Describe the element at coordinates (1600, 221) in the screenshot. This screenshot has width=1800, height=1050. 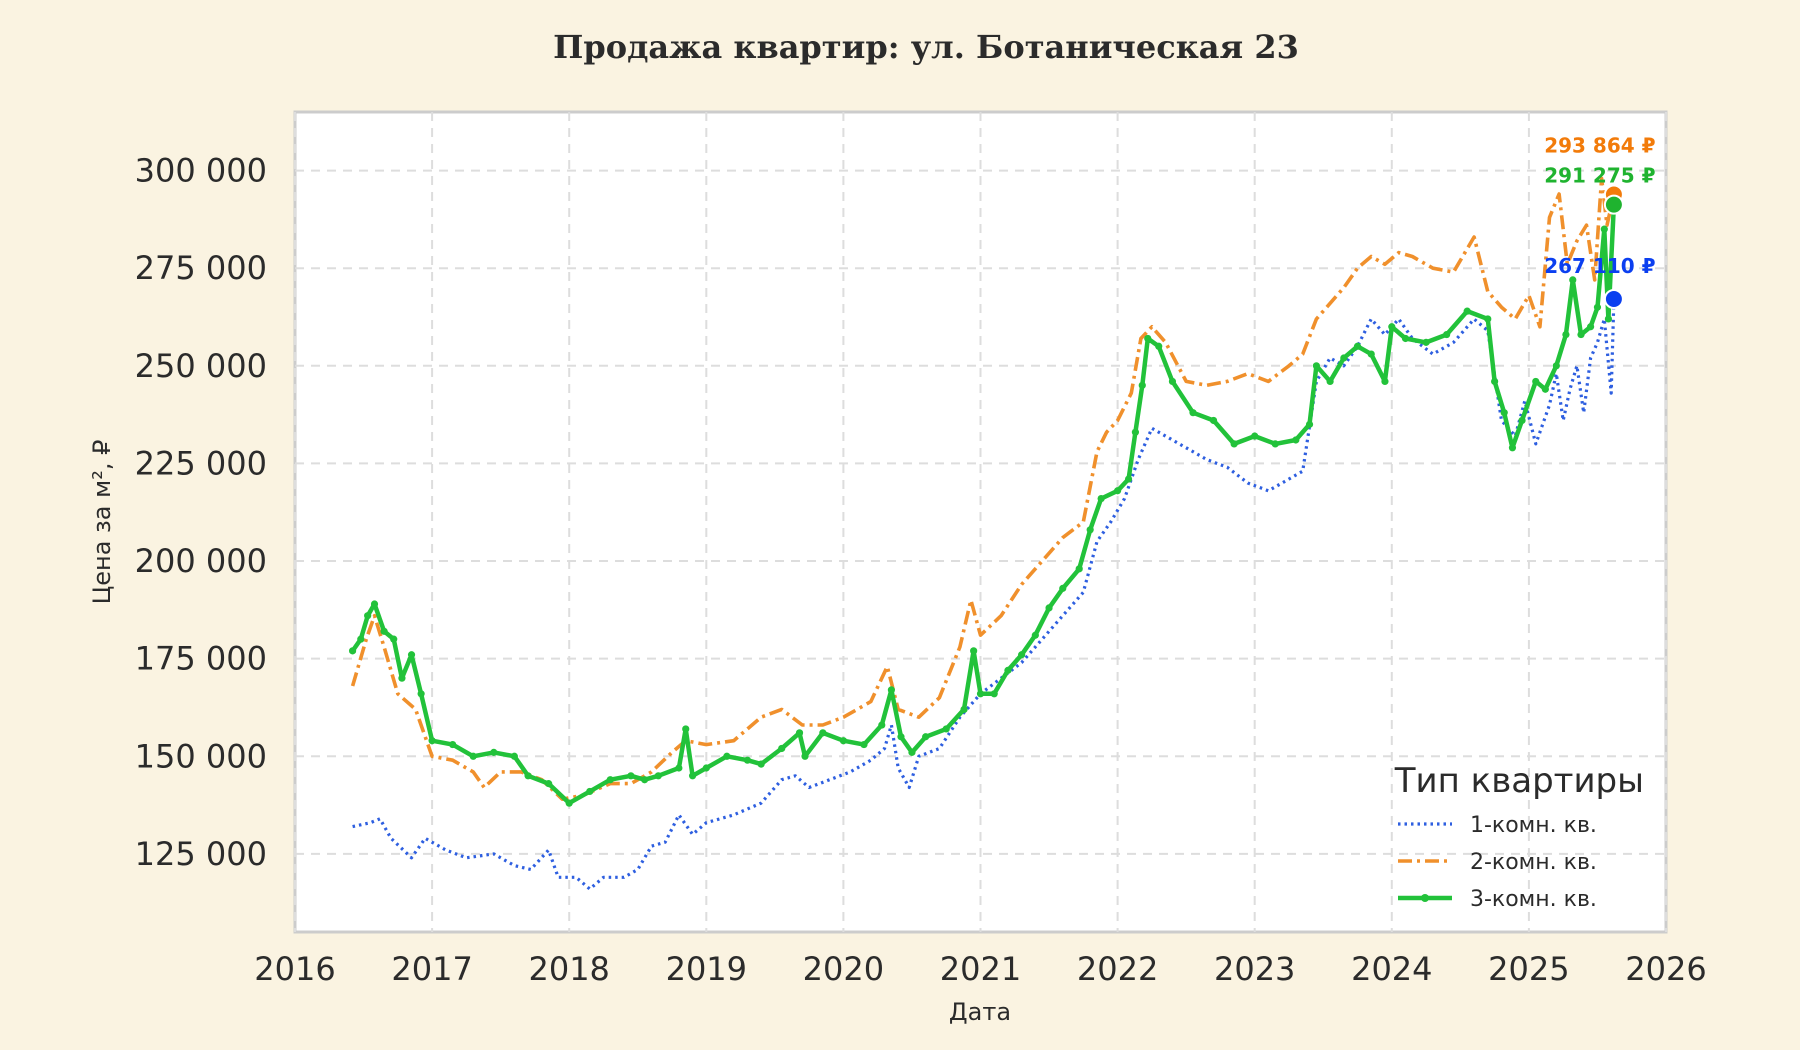
I see `series-endpoints: 267 110 ₽ 293 864 ₽ 291 275 ₽` at that location.